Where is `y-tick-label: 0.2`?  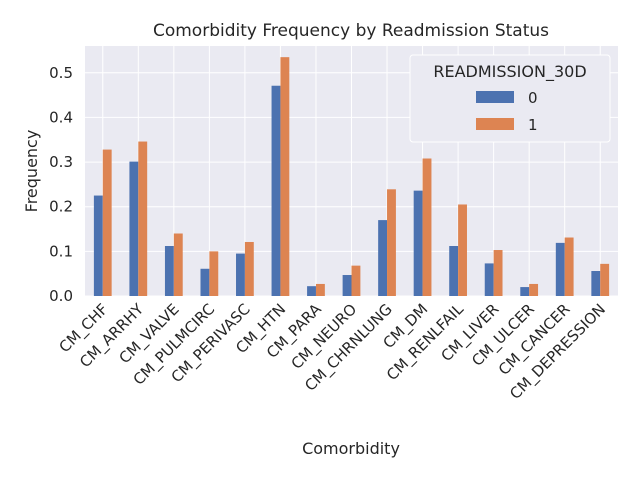 y-tick-label: 0.2 is located at coordinates (61, 207).